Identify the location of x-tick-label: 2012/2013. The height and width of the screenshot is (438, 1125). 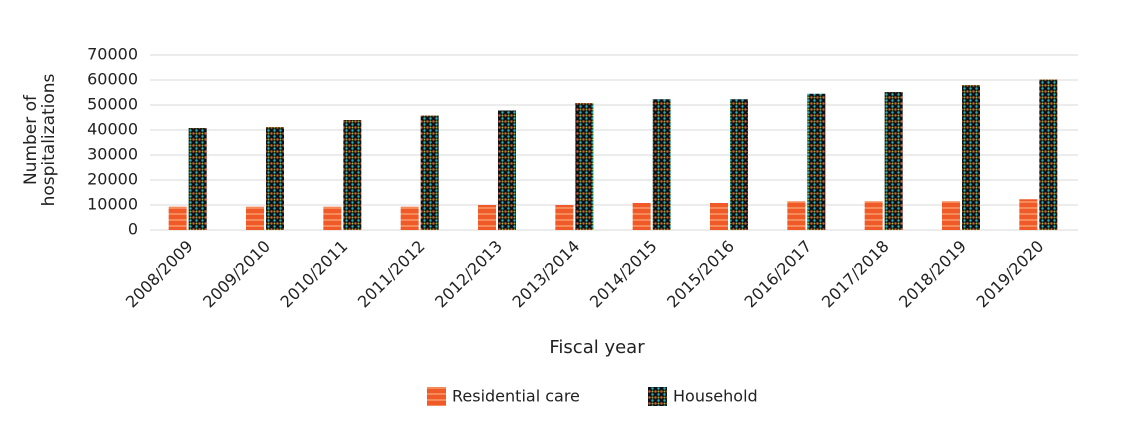
(468, 274).